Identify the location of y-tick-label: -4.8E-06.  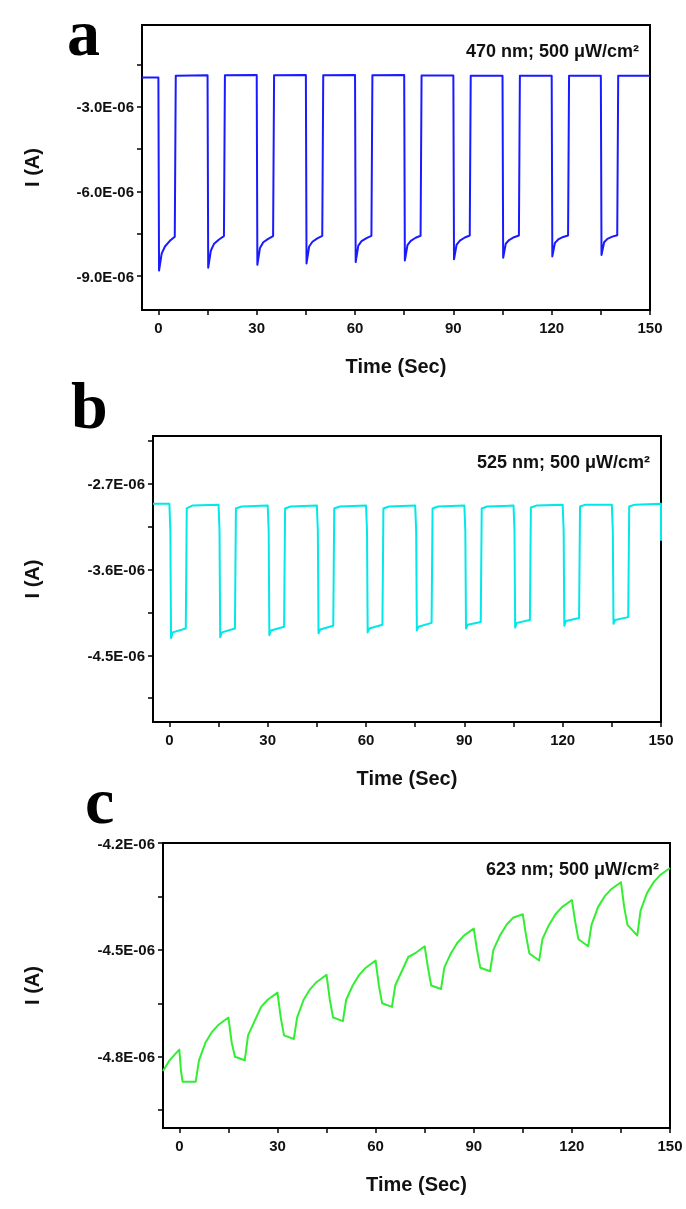
(126, 1057).